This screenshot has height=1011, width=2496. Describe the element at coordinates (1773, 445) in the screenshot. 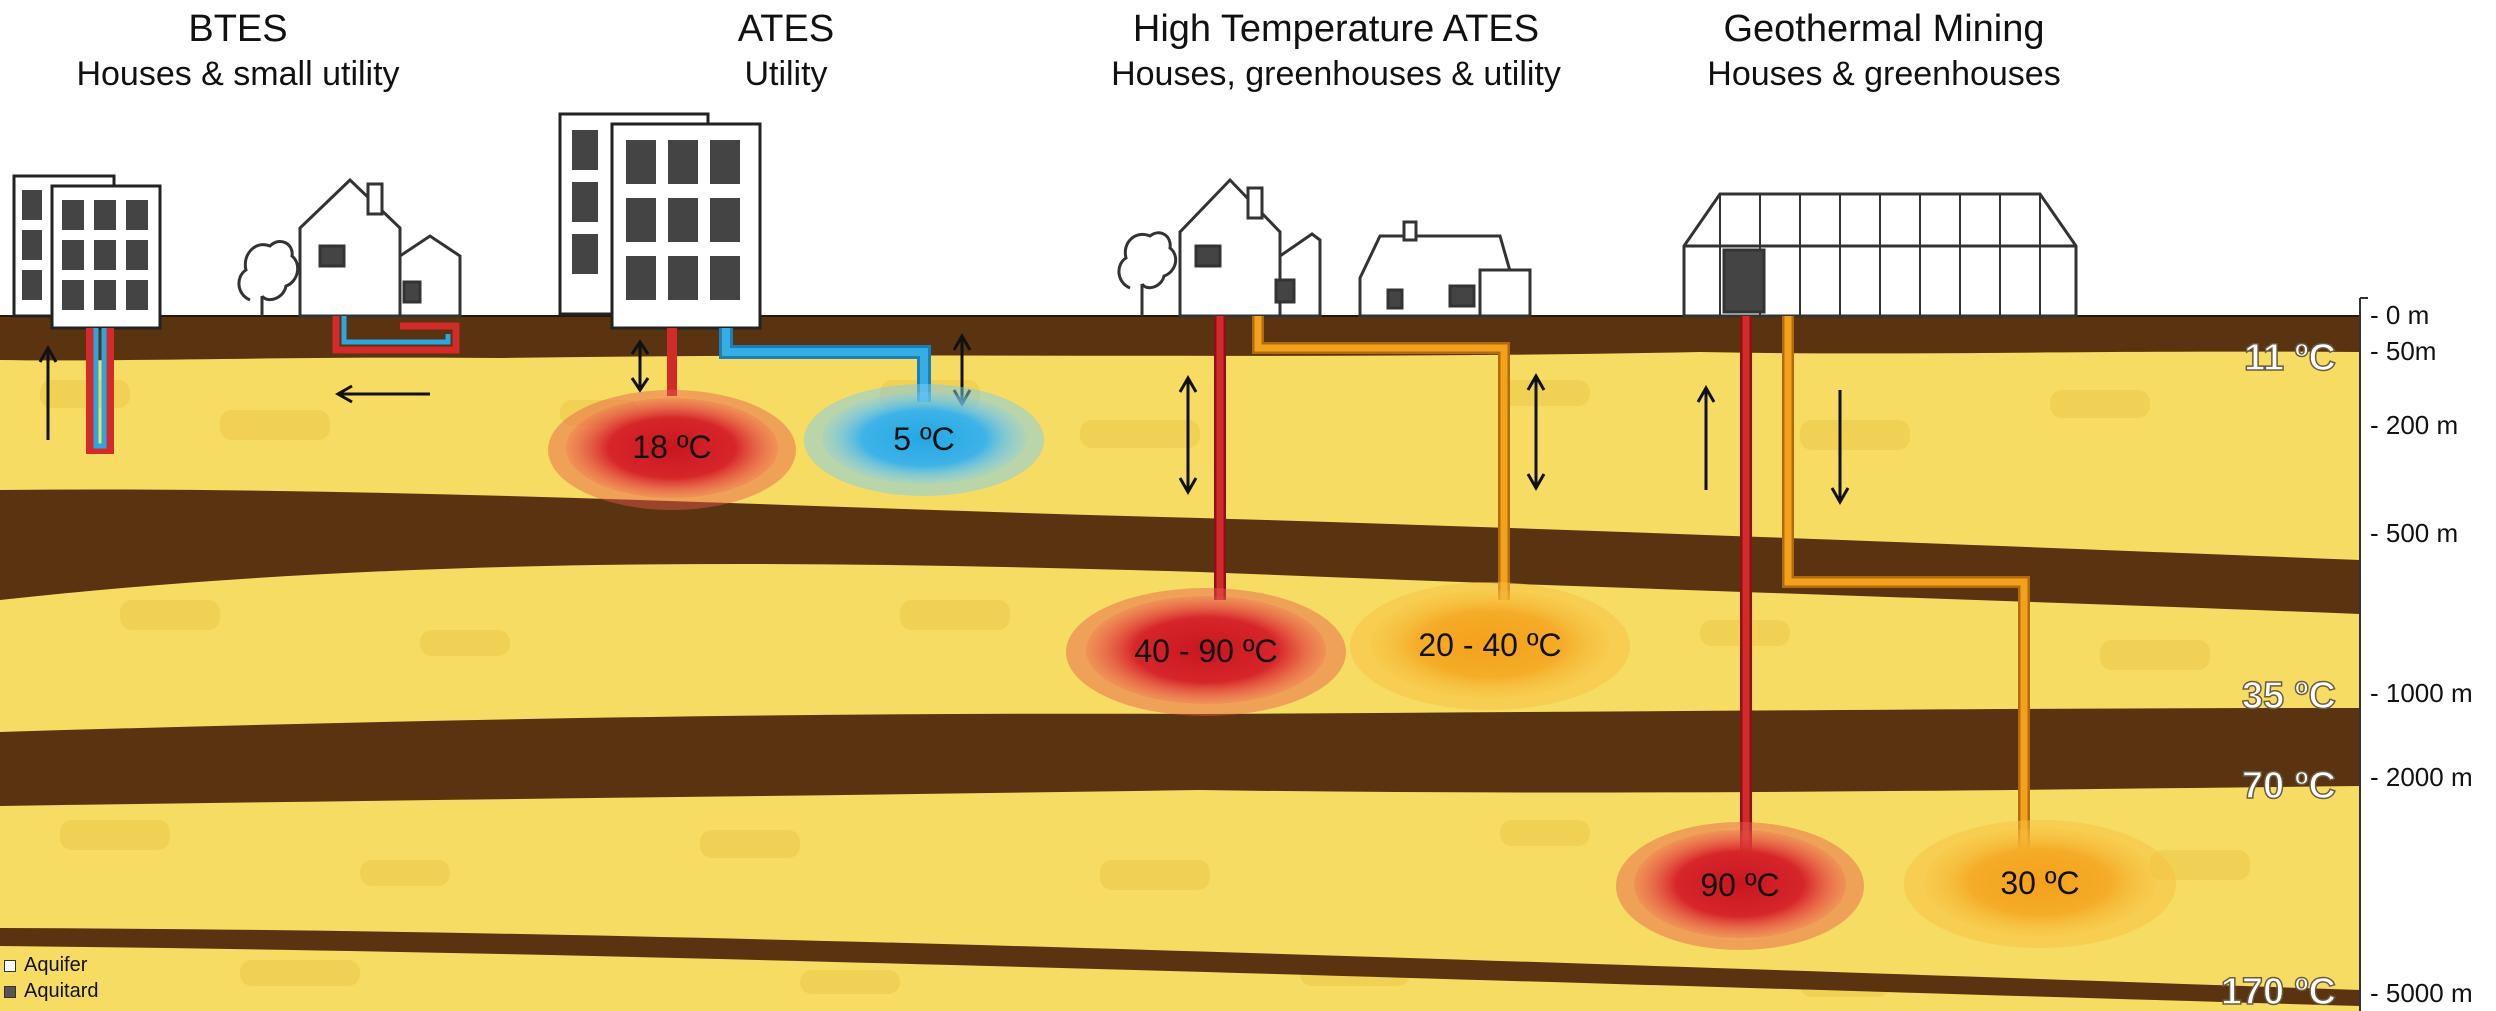

I see `geothermal-flow-arrows` at that location.